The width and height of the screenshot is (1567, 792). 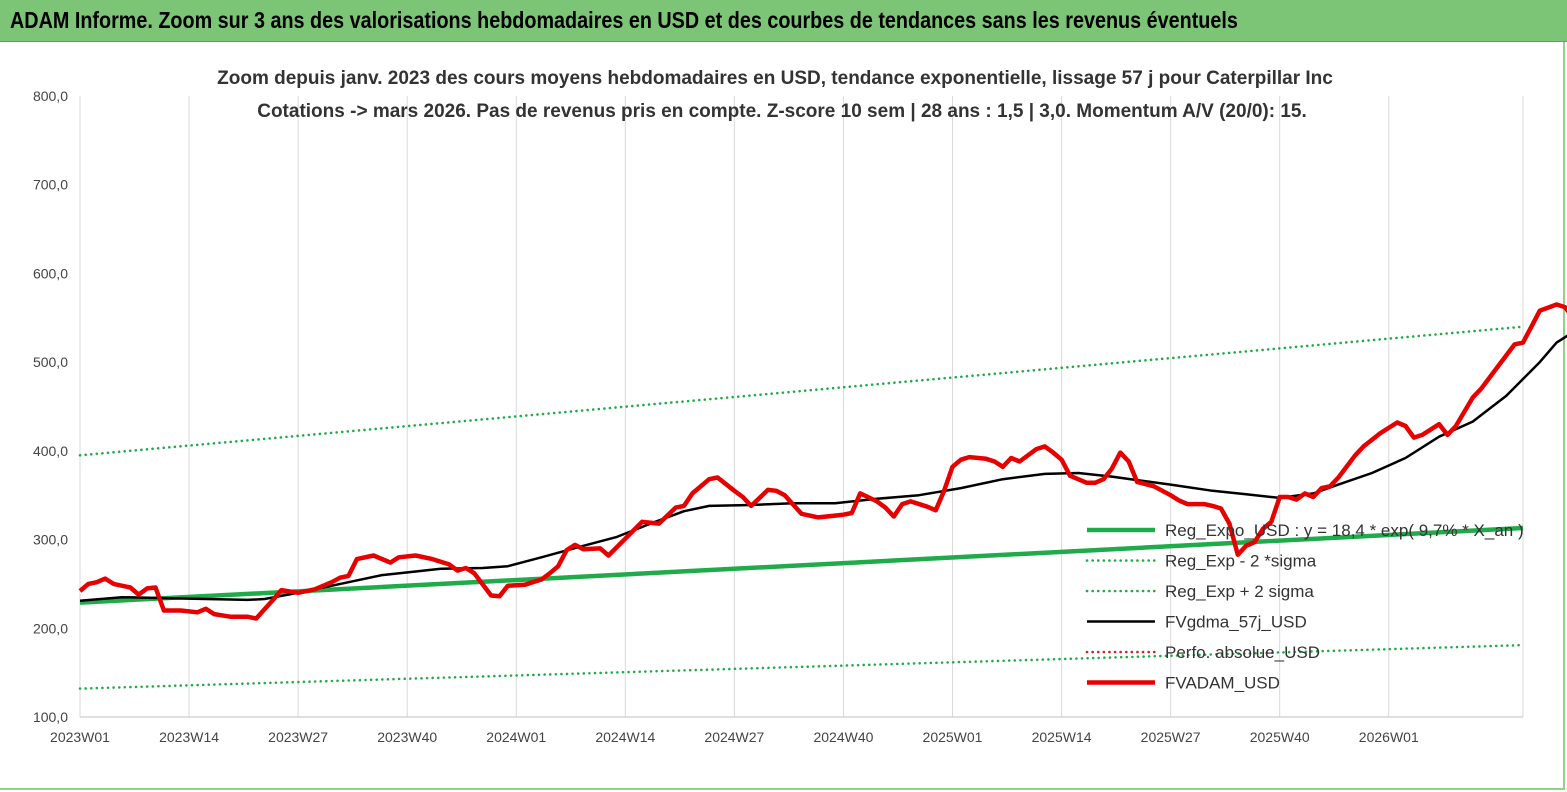 What do you see at coordinates (50, 540) in the screenshot?
I see `y-tick-label: 300,0` at bounding box center [50, 540].